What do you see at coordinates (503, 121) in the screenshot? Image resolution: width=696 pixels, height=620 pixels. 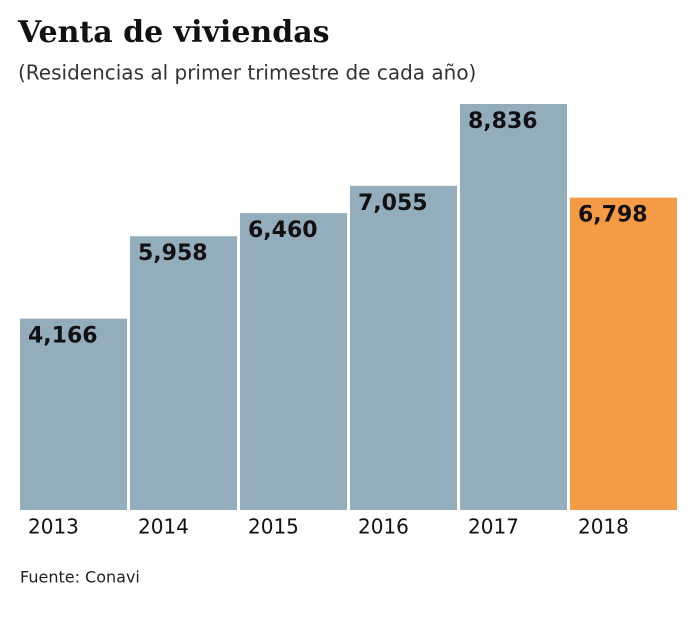 I see `value-label: 8,836` at bounding box center [503, 121].